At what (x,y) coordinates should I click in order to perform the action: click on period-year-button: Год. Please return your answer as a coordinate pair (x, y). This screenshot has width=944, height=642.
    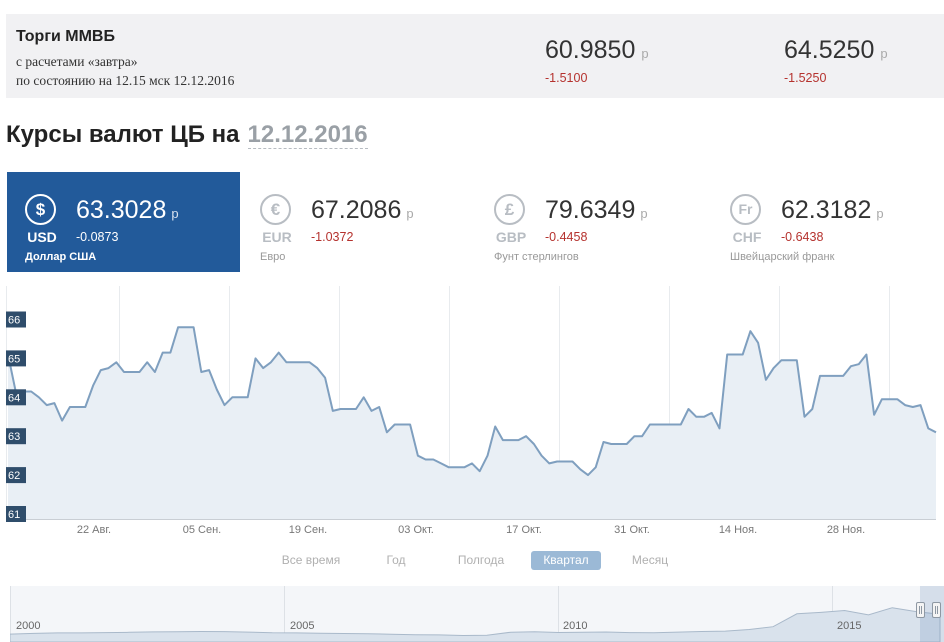
    Looking at the image, I should click on (396, 560).